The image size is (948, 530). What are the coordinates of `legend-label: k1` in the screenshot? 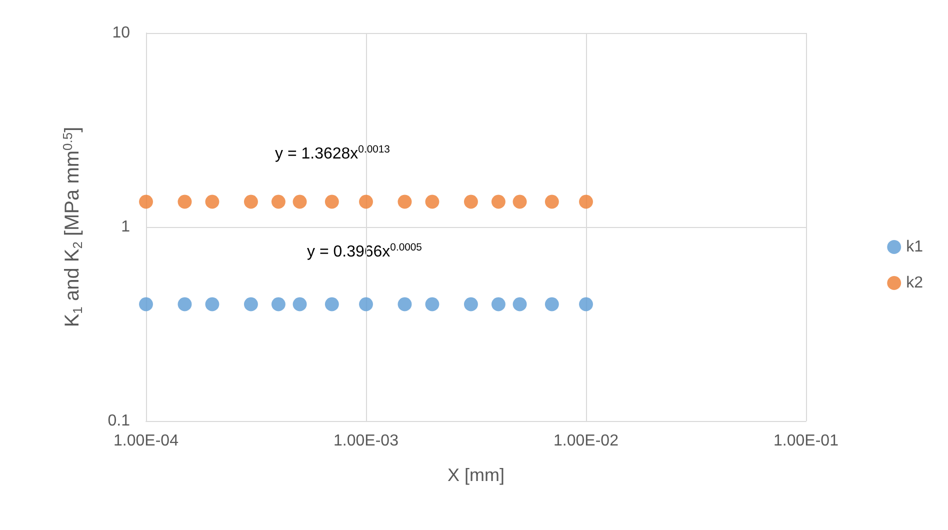 It's located at (915, 247).